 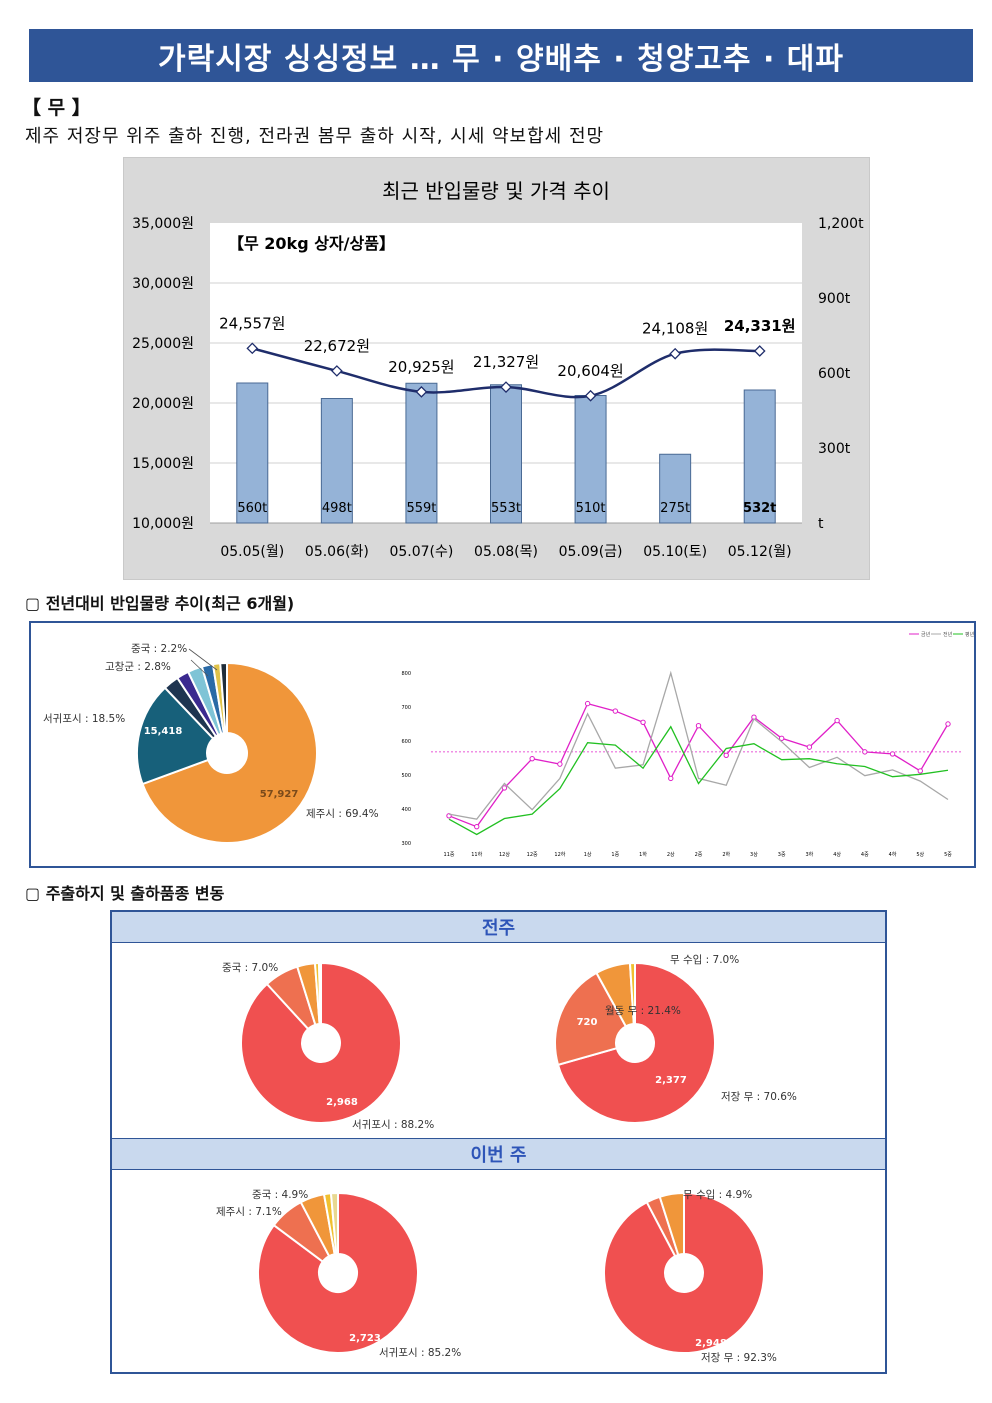 I want to click on slice-label: 서귀포시 : 85.2%, so click(x=420, y=1353).